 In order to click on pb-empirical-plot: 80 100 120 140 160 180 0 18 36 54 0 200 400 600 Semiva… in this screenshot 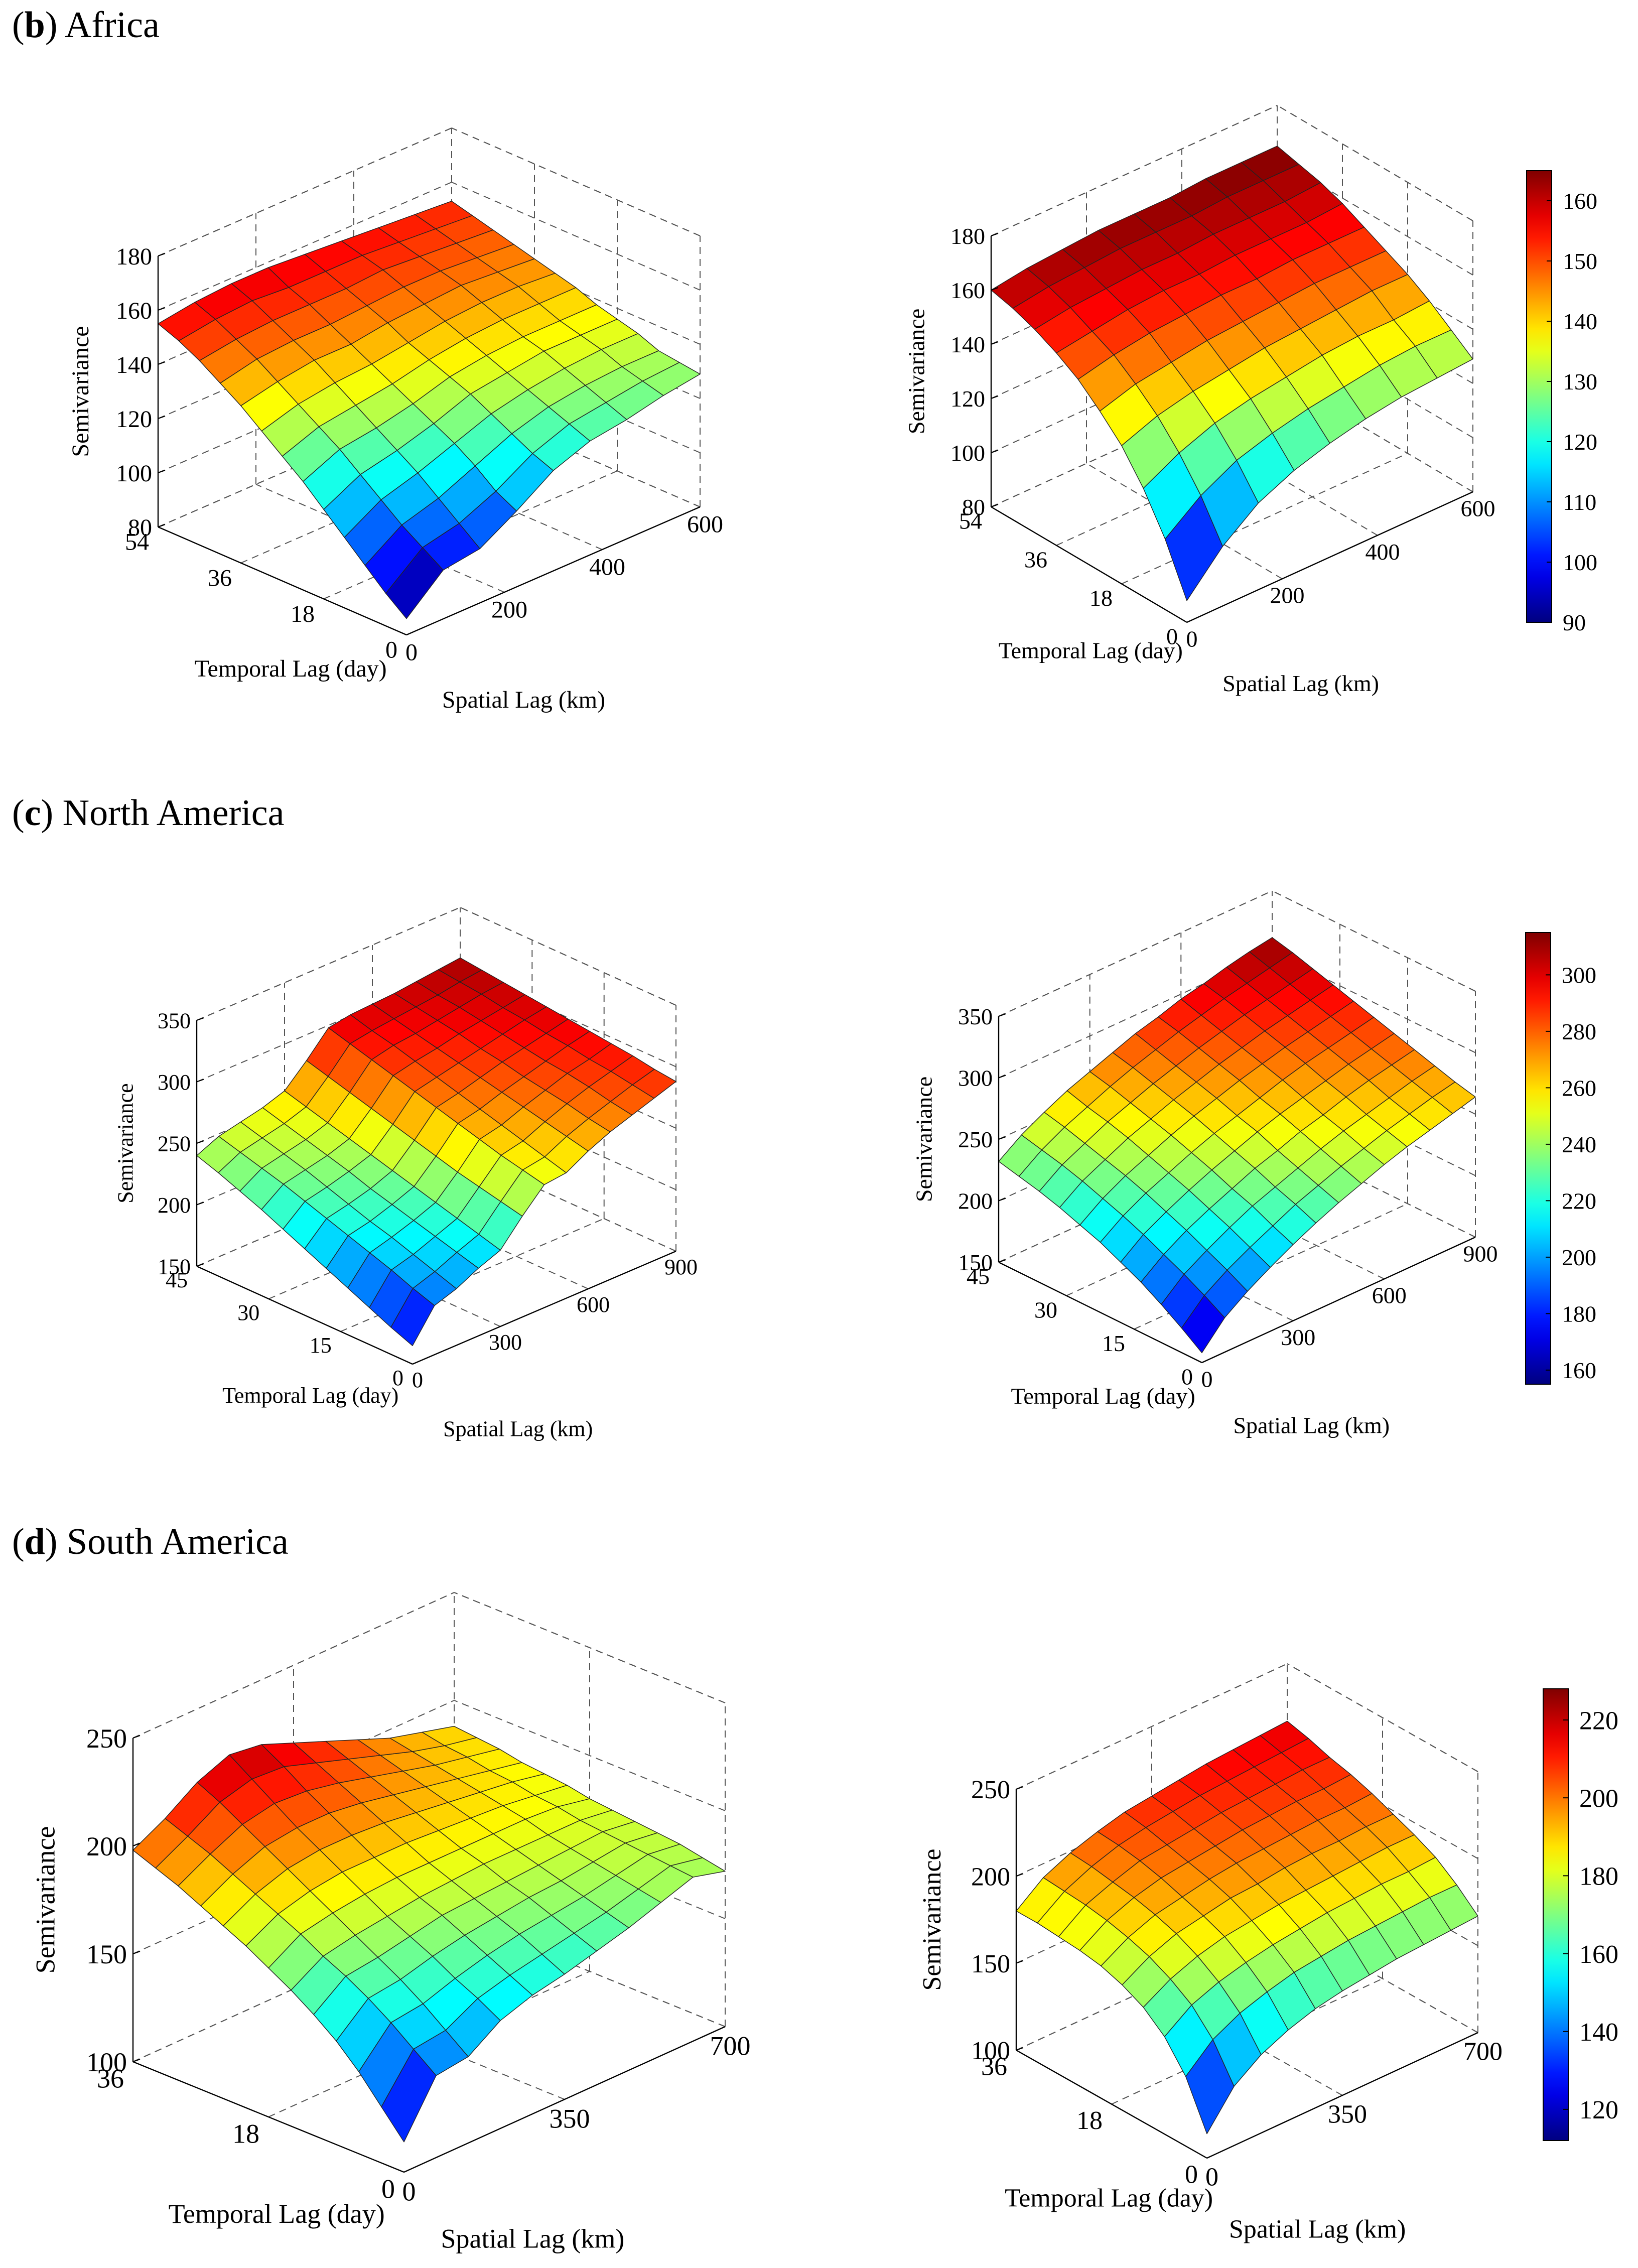, I will do `click(395, 420)`.